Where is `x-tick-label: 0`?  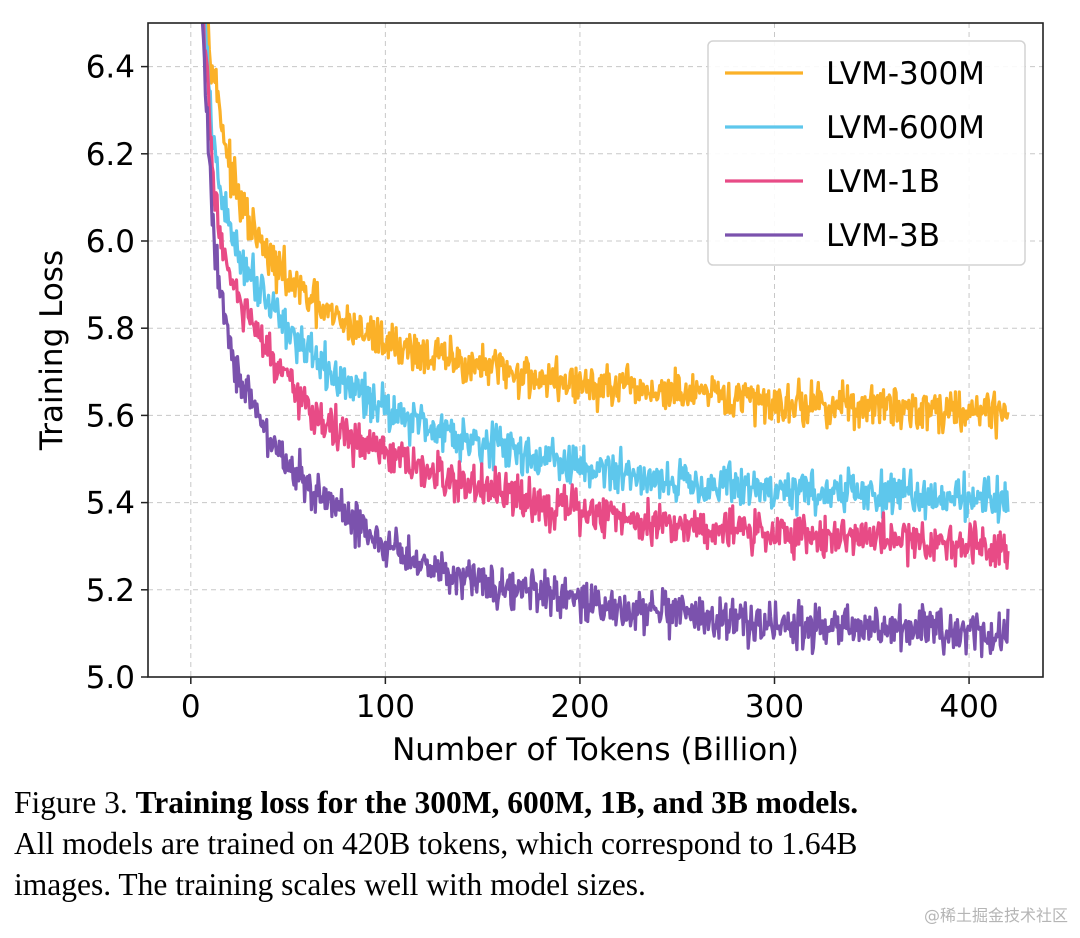
x-tick-label: 0 is located at coordinates (191, 707).